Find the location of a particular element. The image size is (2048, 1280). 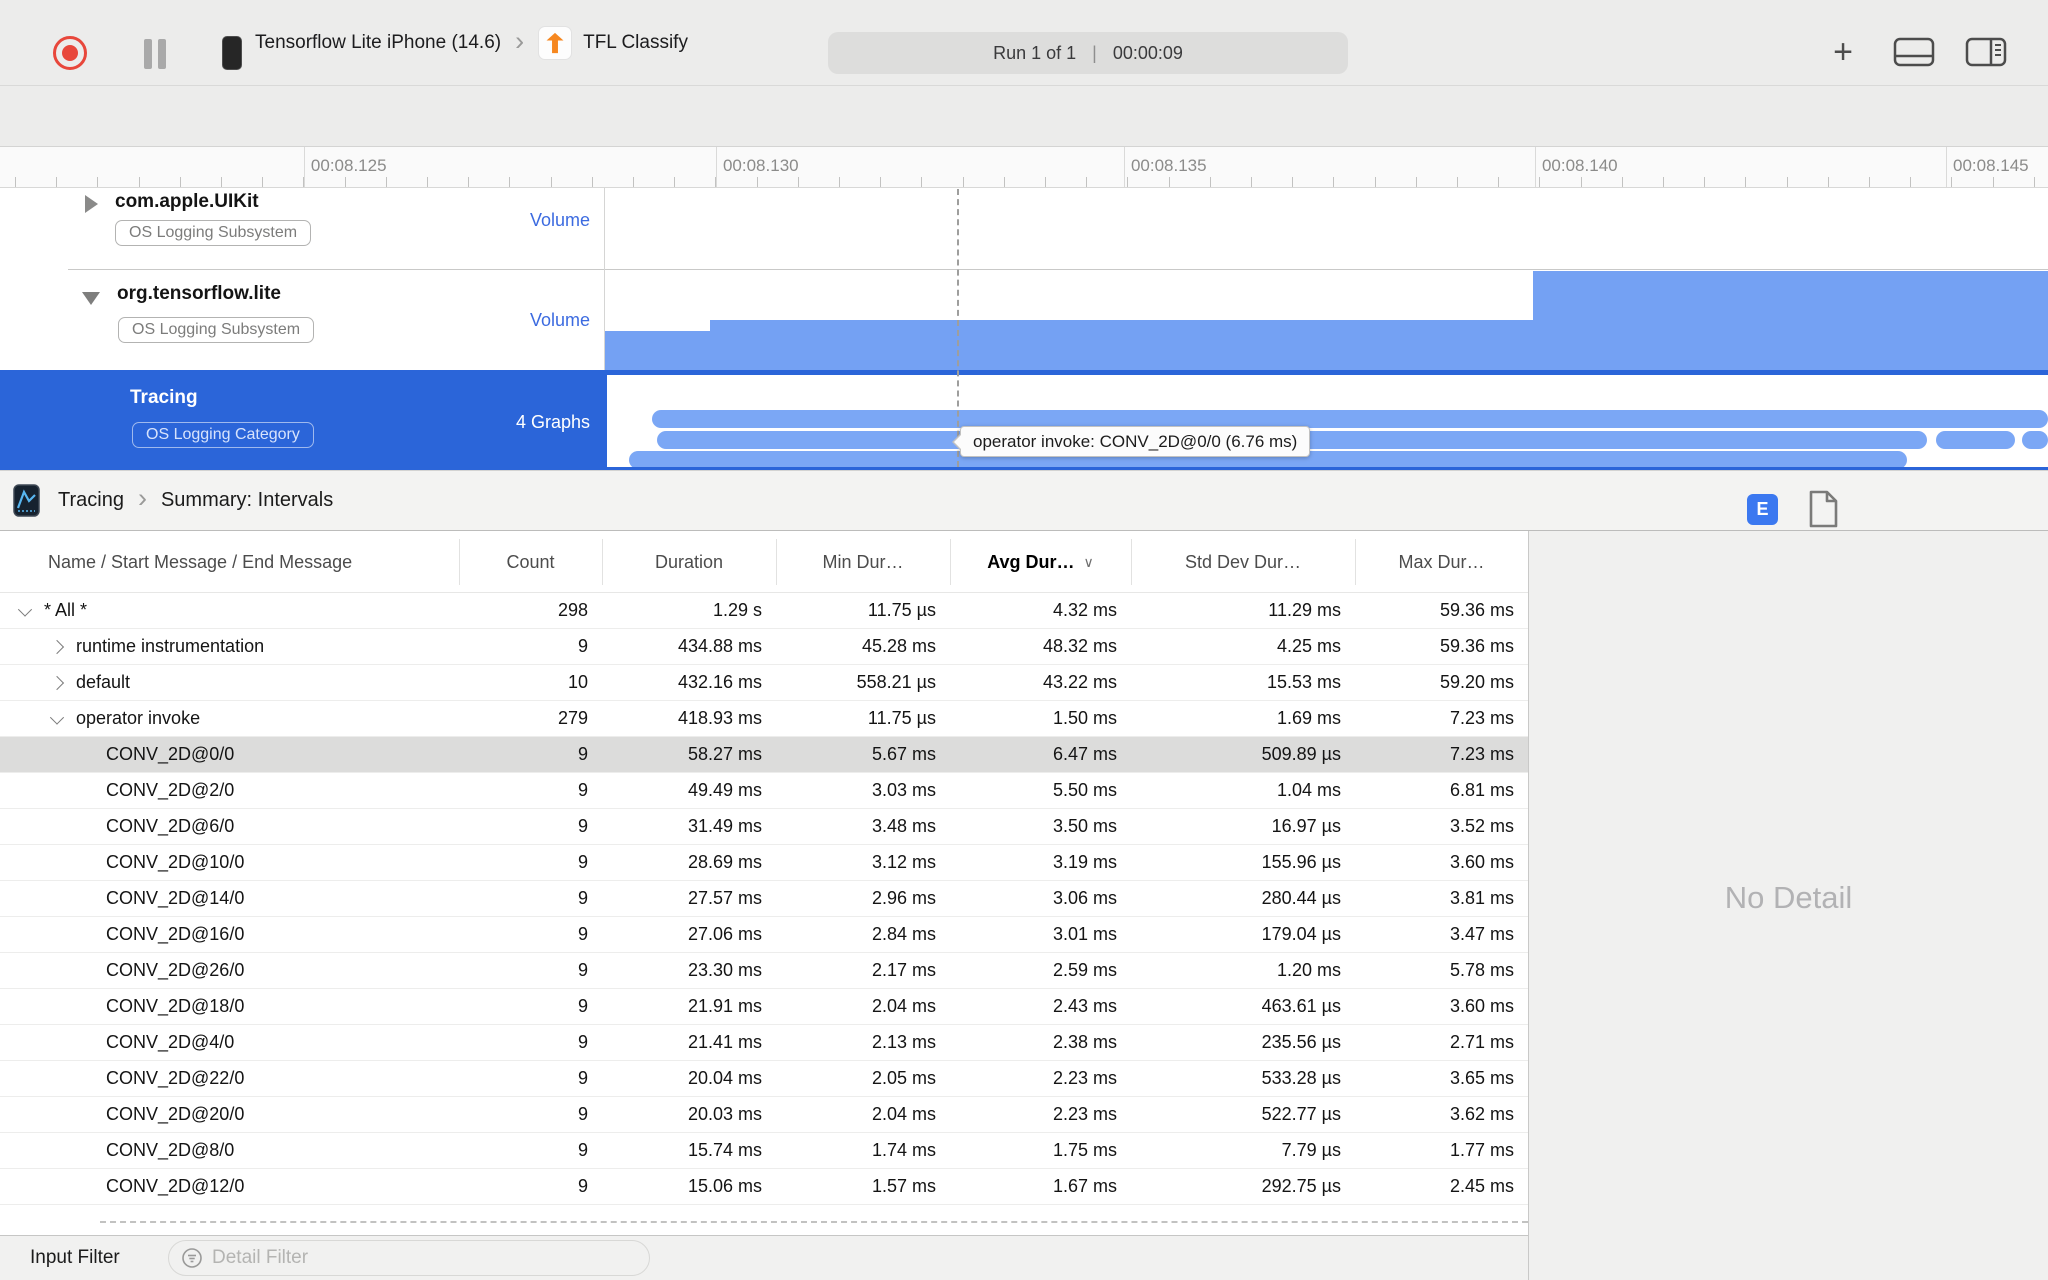

time-label: 00:08.135 is located at coordinates (1168, 165).